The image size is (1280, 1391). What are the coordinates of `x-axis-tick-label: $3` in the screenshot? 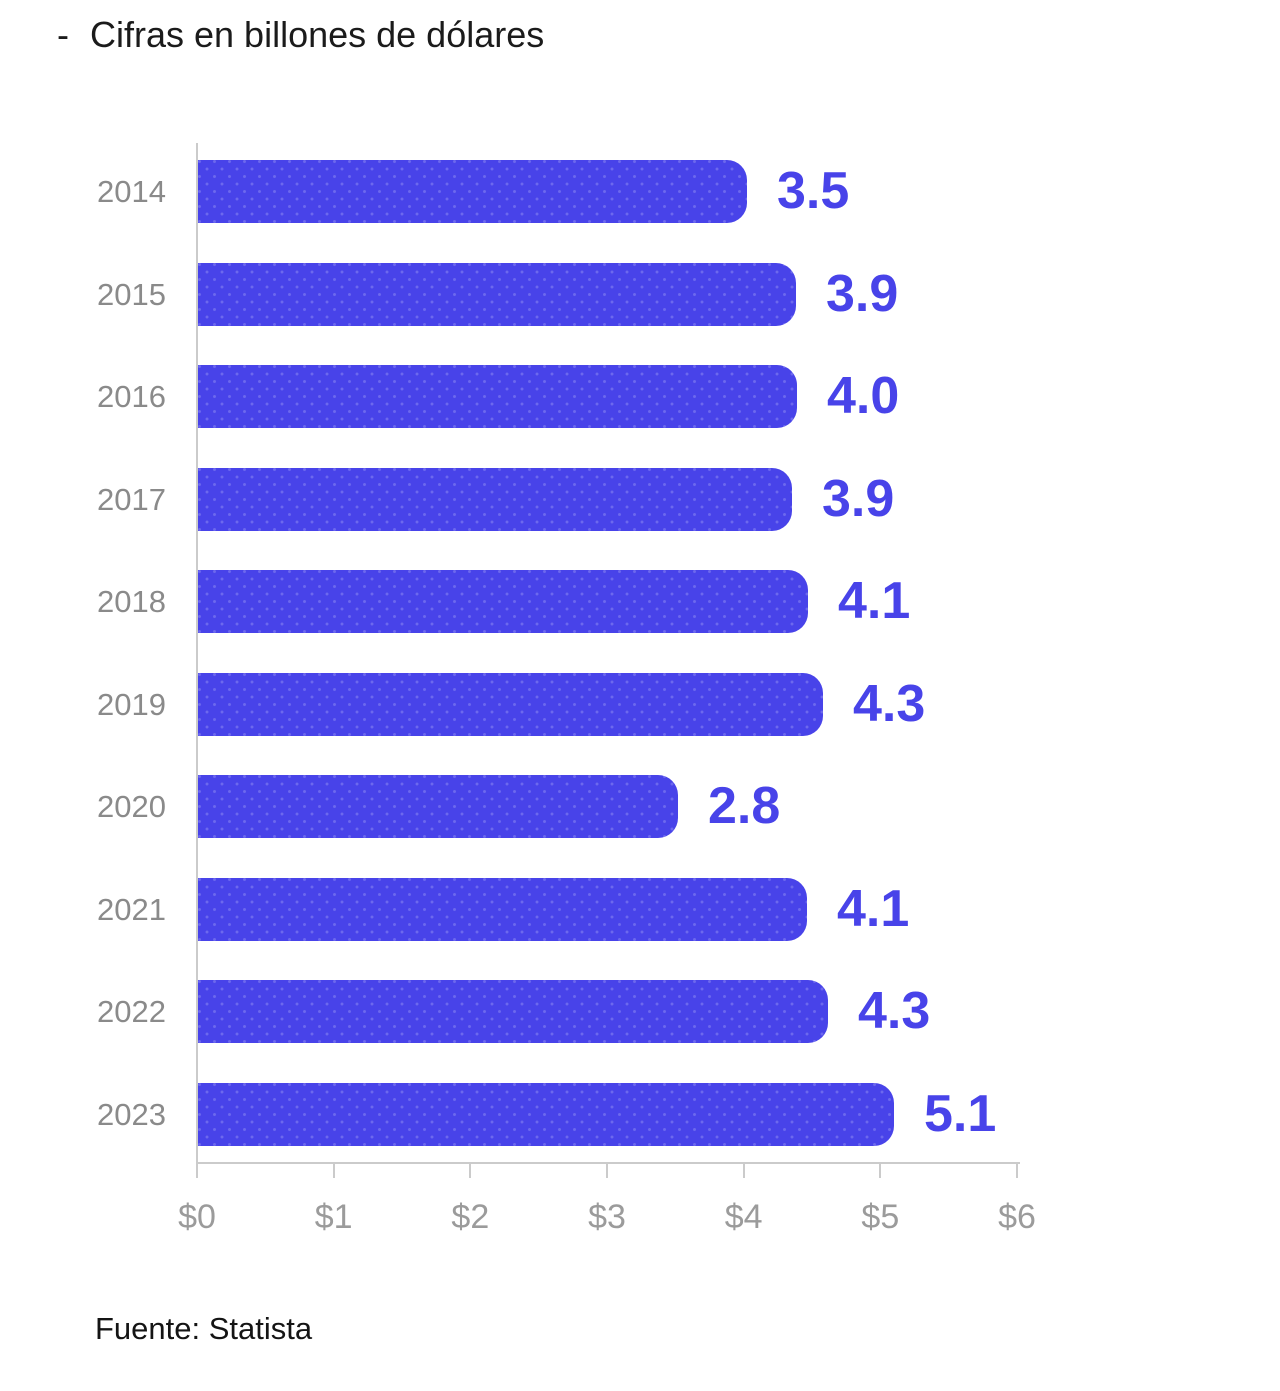 It's located at (607, 1217).